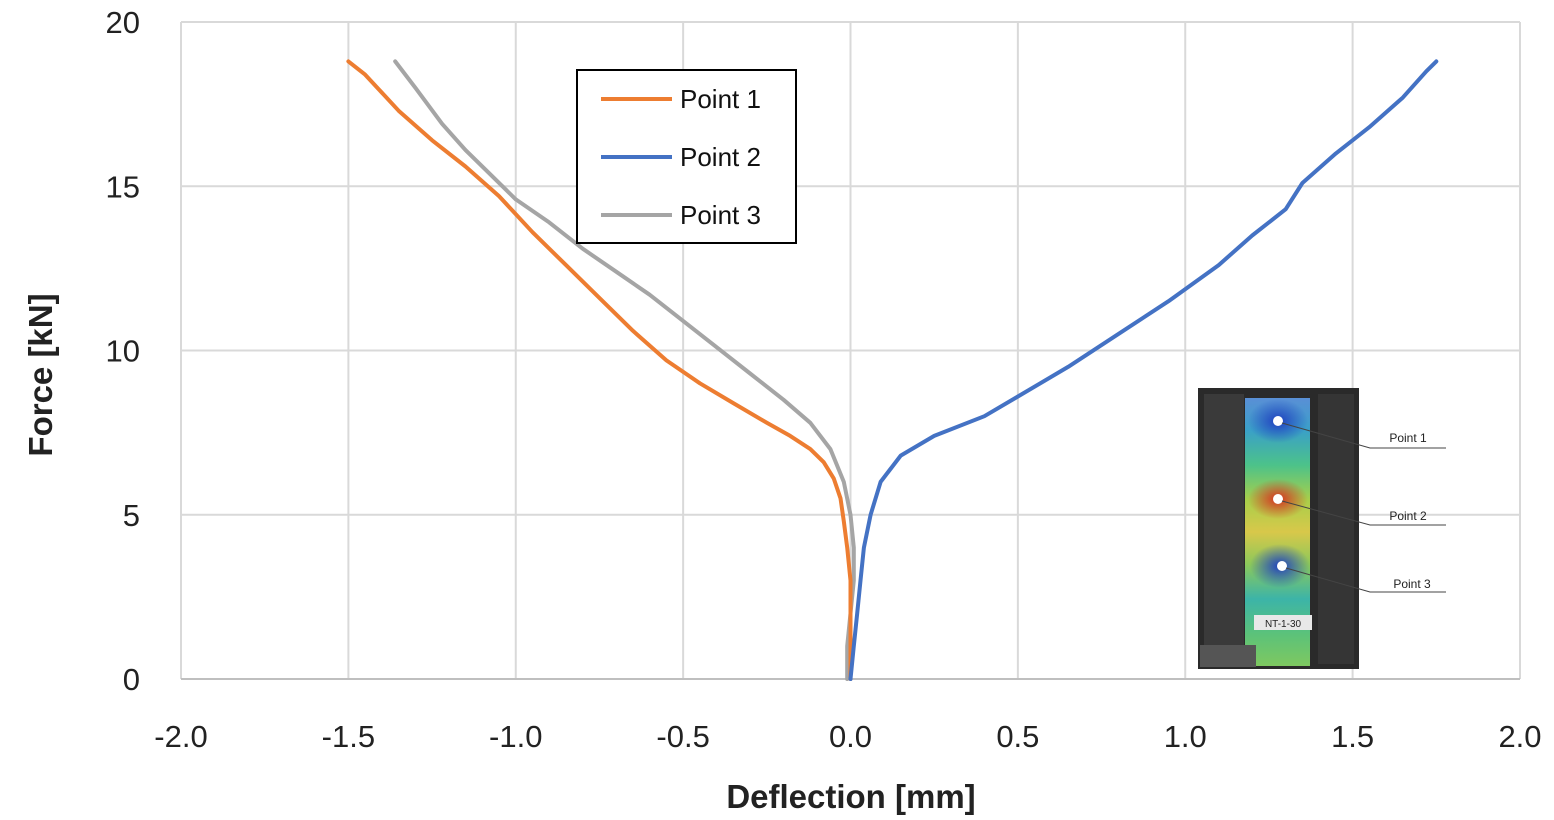 The width and height of the screenshot is (1554, 820). I want to click on inset-specimen-tag, so click(1283, 622).